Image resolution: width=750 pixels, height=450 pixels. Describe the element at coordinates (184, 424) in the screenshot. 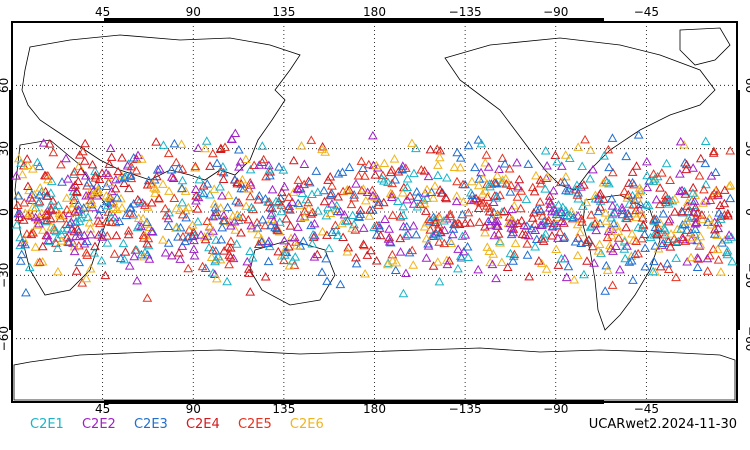

I see `legend: C2E1 C2E2 C2E3 C2E4 C2E5 C2E6` at that location.